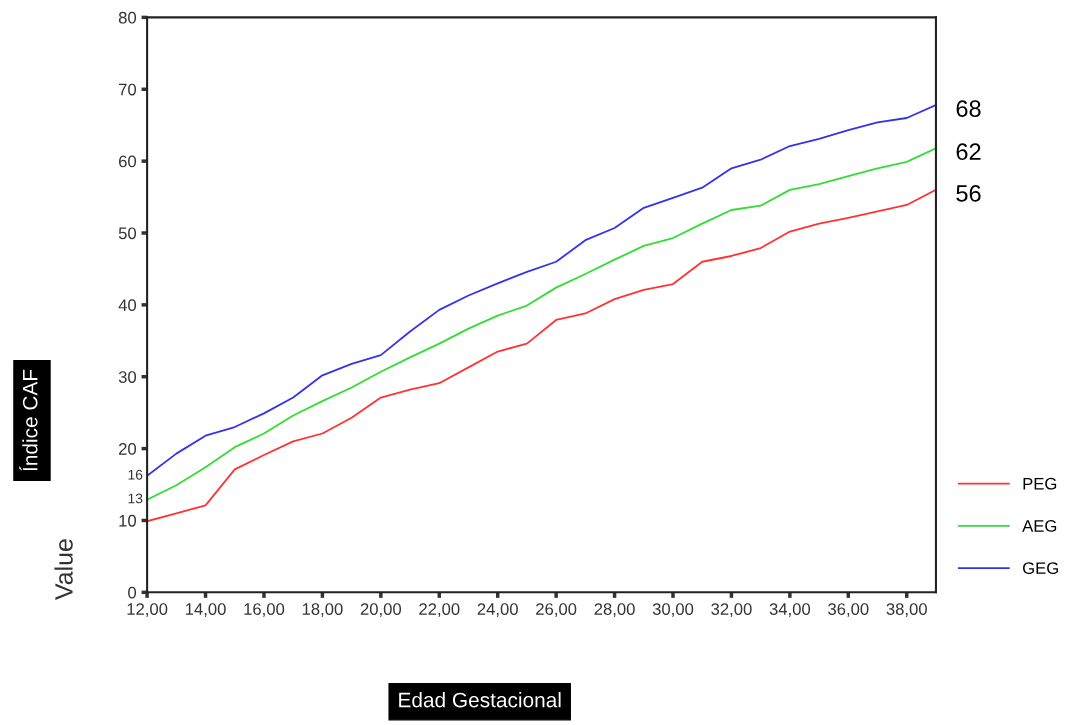 The height and width of the screenshot is (725, 1066). Describe the element at coordinates (264, 610) in the screenshot. I see `x-tick-label: 16,00` at that location.